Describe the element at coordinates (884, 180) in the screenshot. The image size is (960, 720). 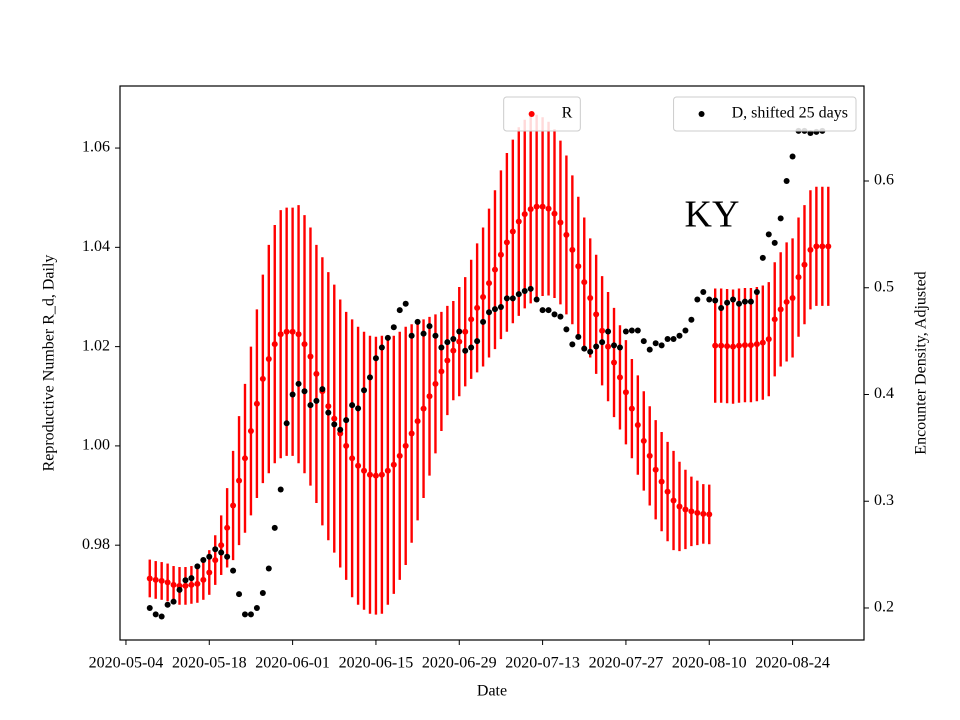
I see `y2-tick-label: 0.6` at that location.